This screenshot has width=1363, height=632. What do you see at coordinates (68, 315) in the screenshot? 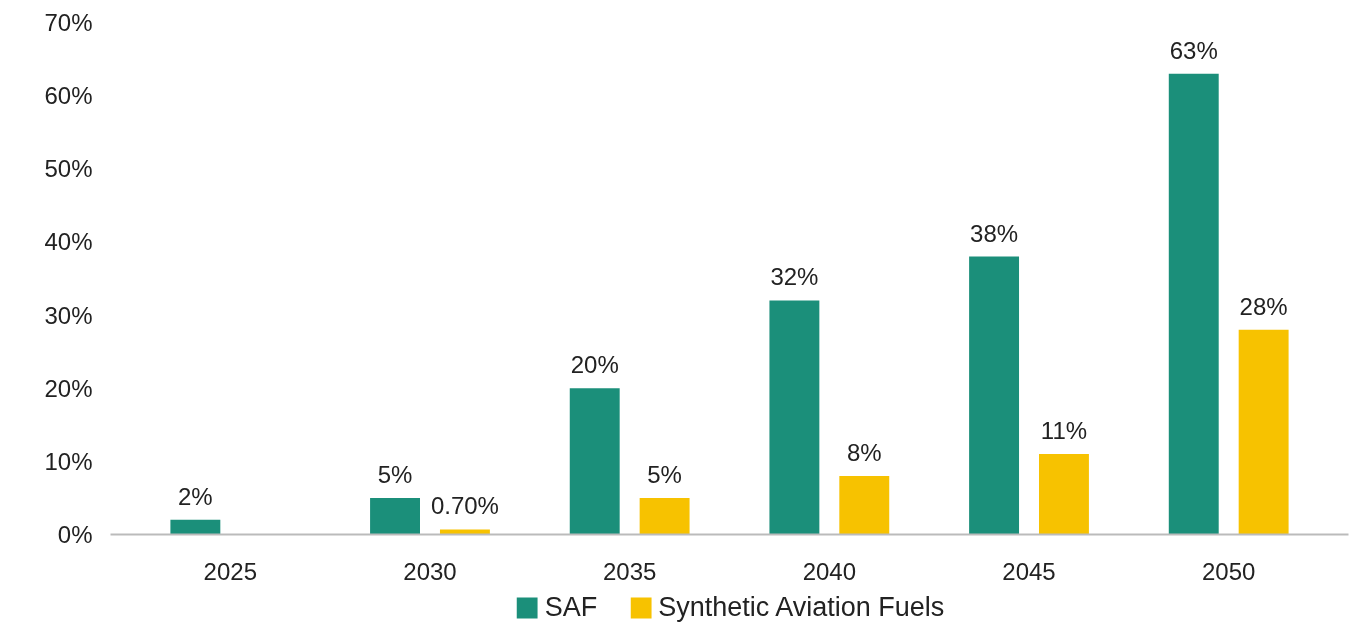
I see `y-tick-label: 30%` at bounding box center [68, 315].